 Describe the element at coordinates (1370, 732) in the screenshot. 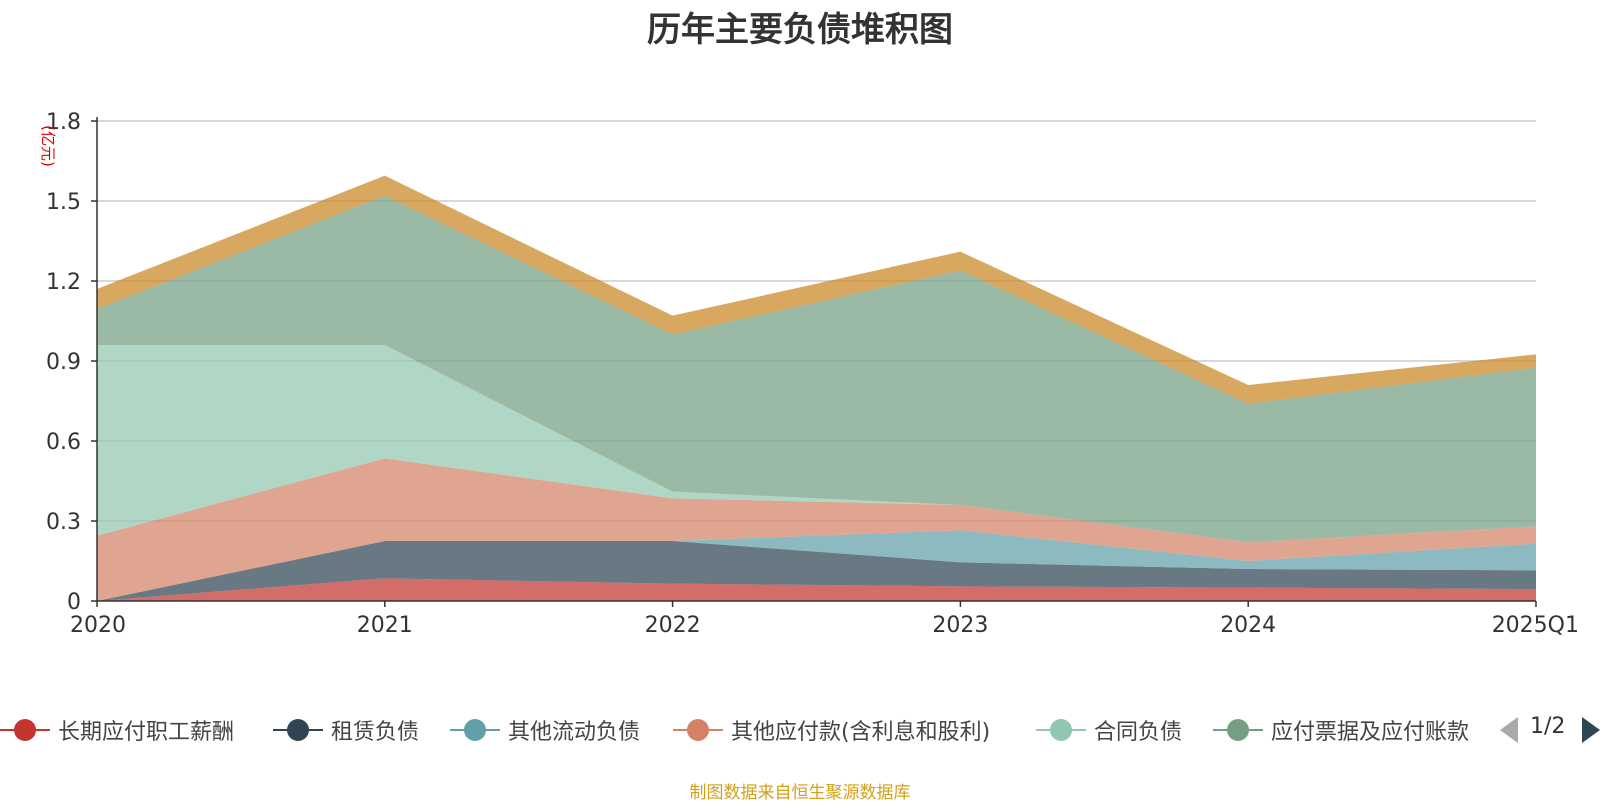

I see `legend-label: 应付票据及应付账款` at that location.